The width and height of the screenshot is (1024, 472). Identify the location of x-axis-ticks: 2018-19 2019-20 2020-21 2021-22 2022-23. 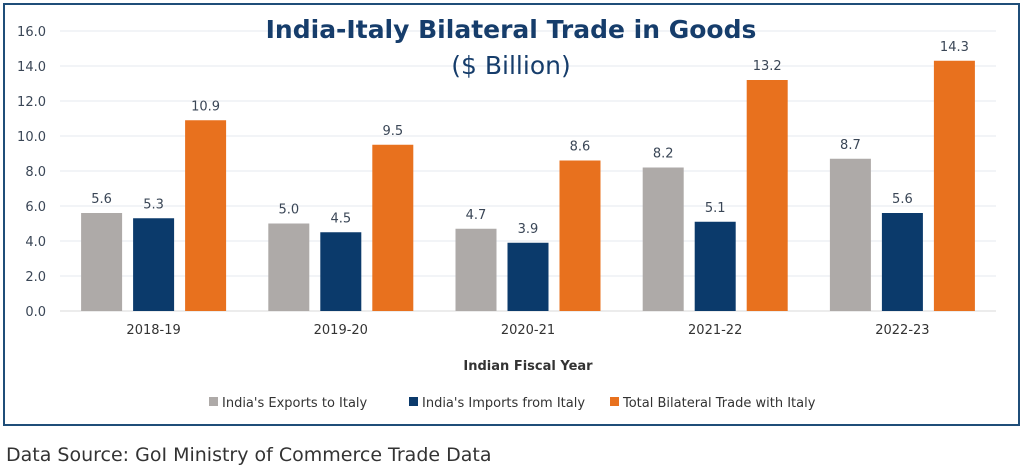
(527, 330).